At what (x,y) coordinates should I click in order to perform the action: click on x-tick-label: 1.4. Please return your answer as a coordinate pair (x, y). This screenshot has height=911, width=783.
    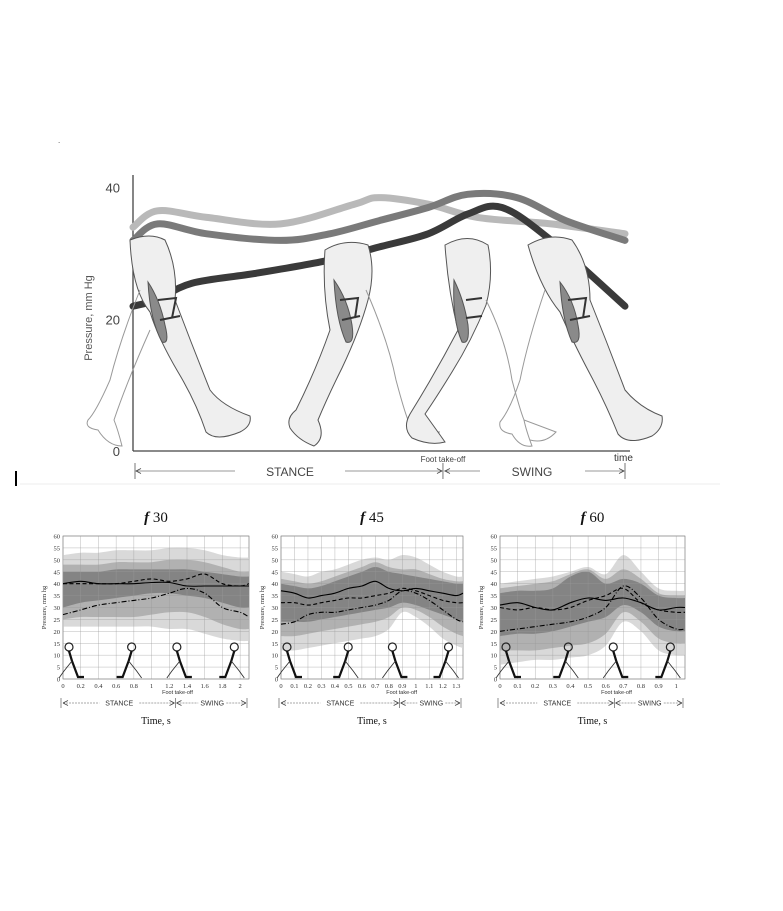
    Looking at the image, I should click on (187, 686).